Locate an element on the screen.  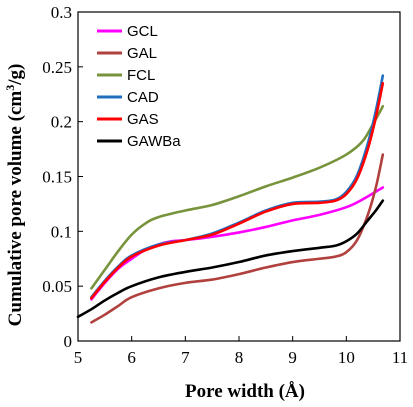
x-axis-title: Pore width (Å) is located at coordinates (245, 391).